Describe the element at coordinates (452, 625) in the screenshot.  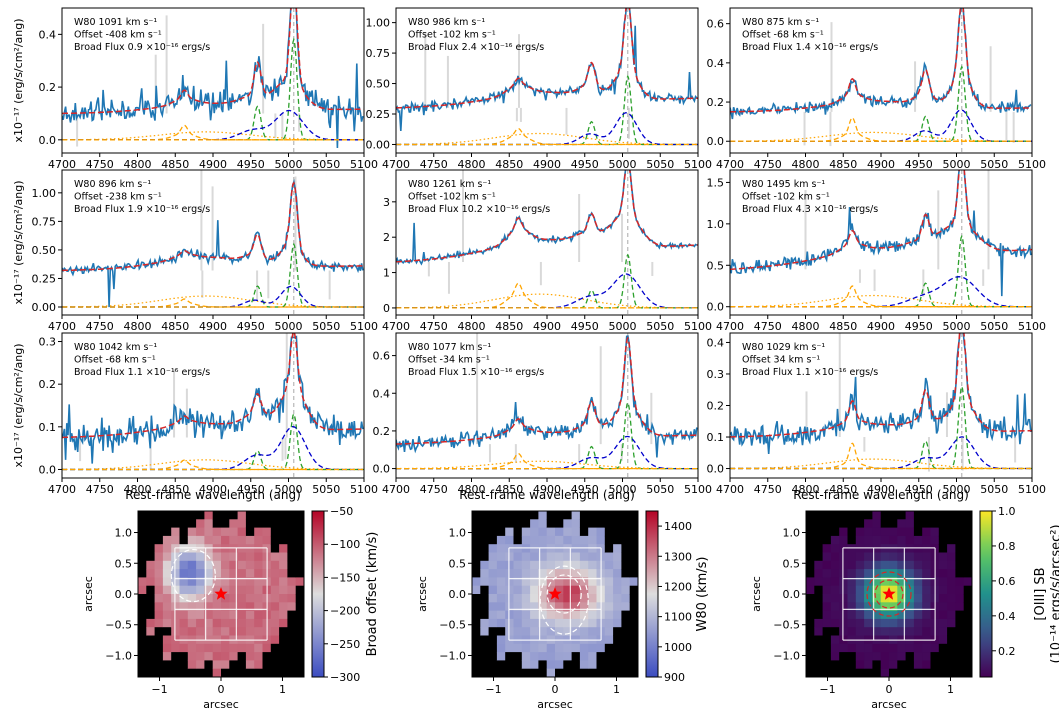
I see `y-tick-label: −0.5` at that location.